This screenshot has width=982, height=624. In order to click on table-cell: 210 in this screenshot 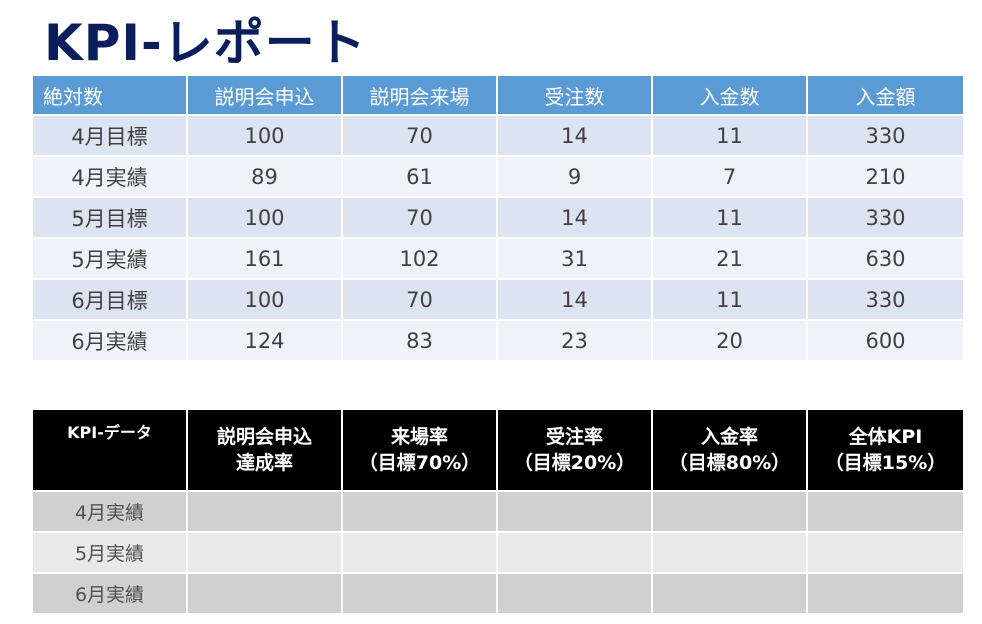, I will do `click(885, 177)`.